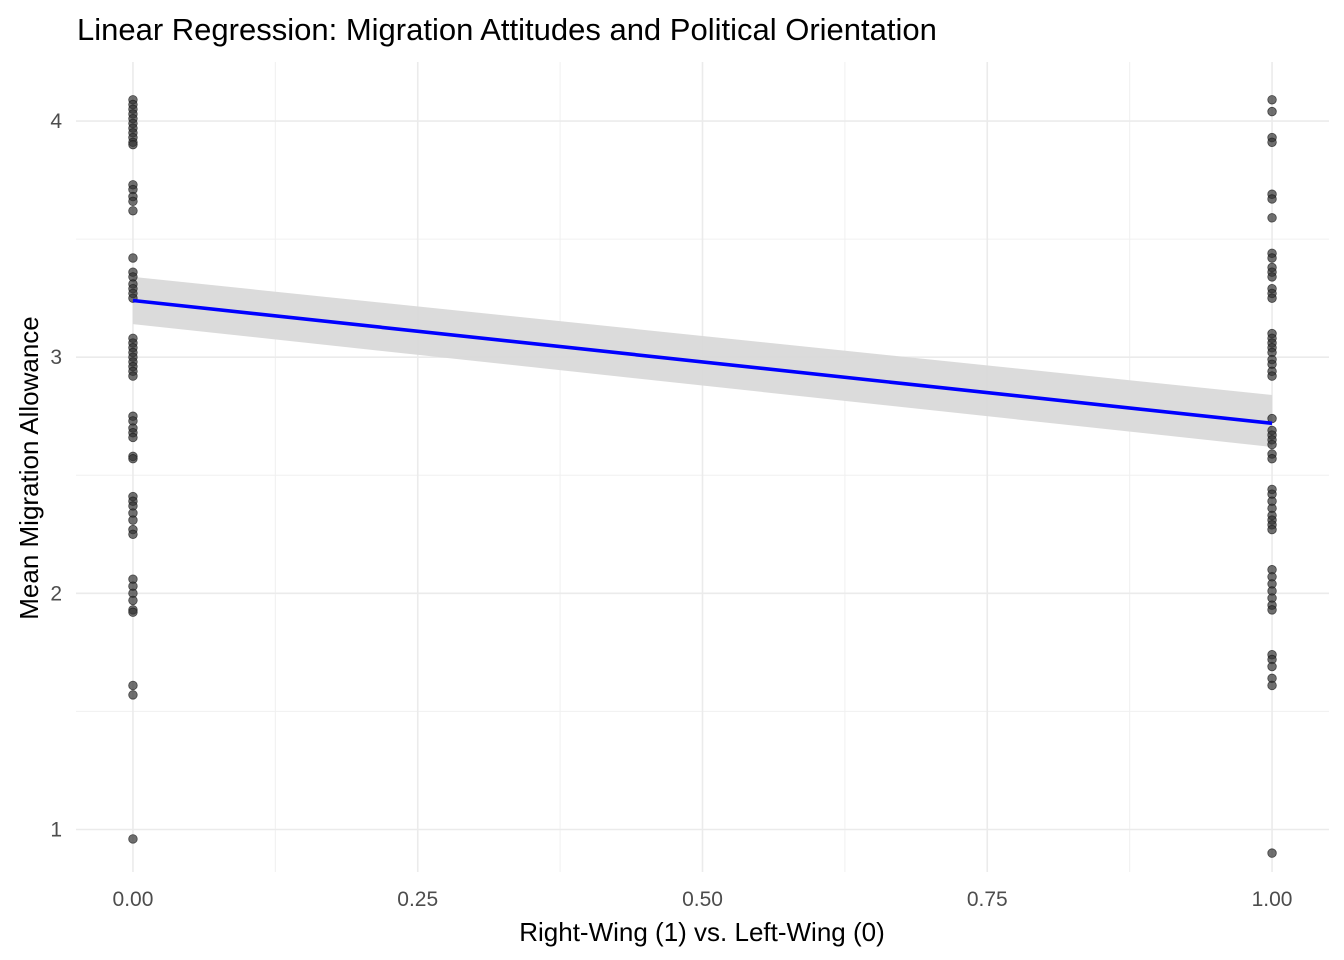  What do you see at coordinates (29, 468) in the screenshot?
I see `y-axis-title: Mean Migration Allowance` at bounding box center [29, 468].